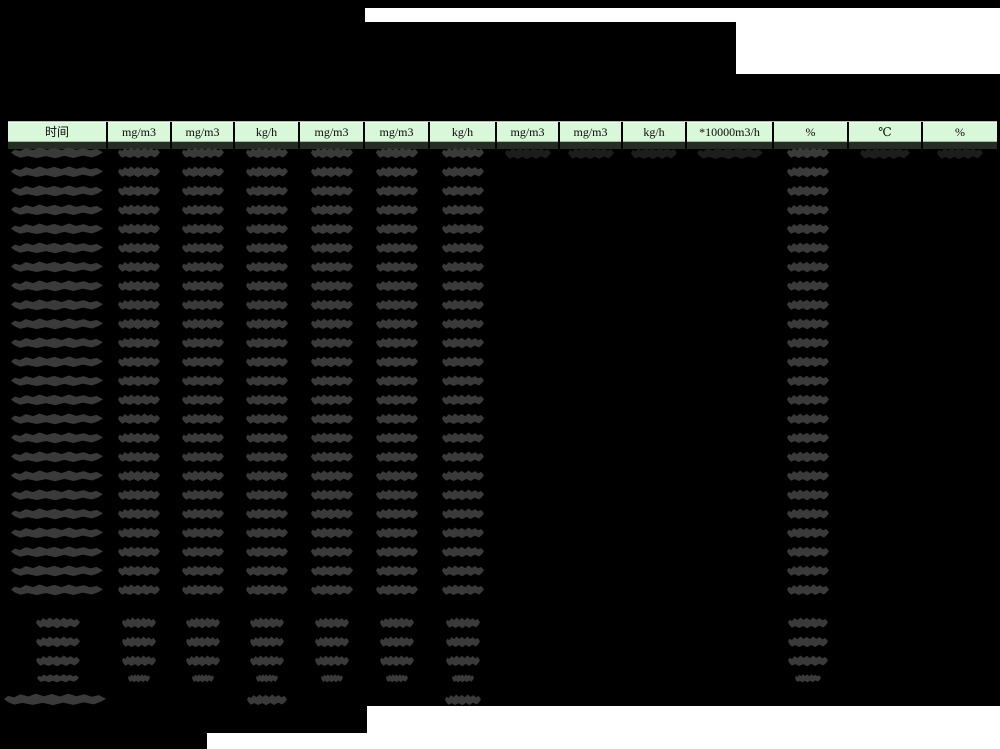  What do you see at coordinates (202, 132) in the screenshot?
I see `header-cell-3: mg/m3` at bounding box center [202, 132].